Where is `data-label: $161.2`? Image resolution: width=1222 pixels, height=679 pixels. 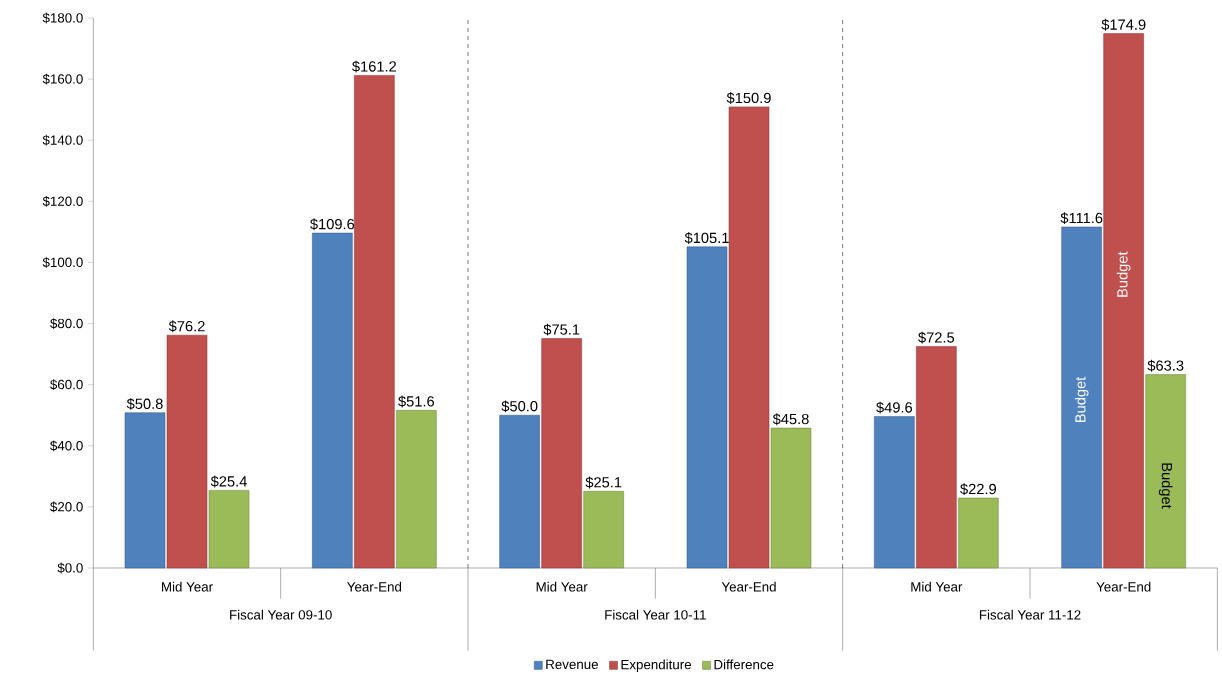 data-label: $161.2 is located at coordinates (374, 66).